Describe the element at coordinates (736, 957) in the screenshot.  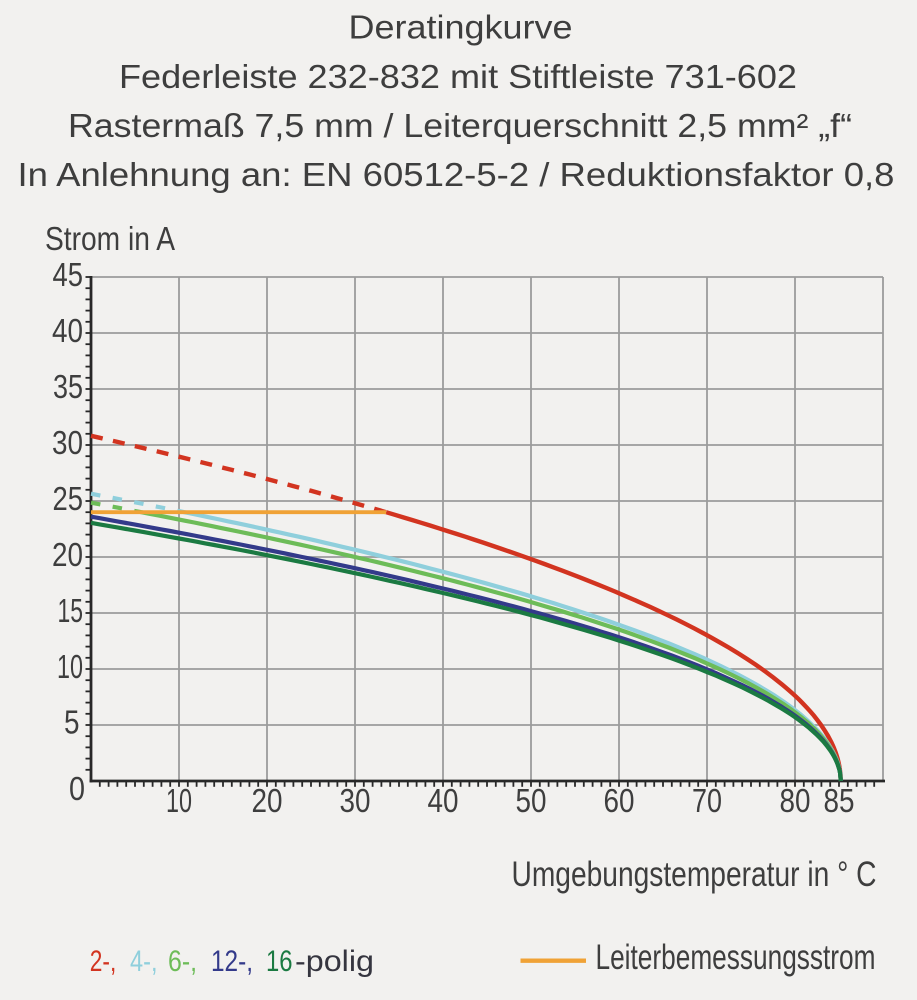
I see `svg-text: Leiterbemessungsstrom` at that location.